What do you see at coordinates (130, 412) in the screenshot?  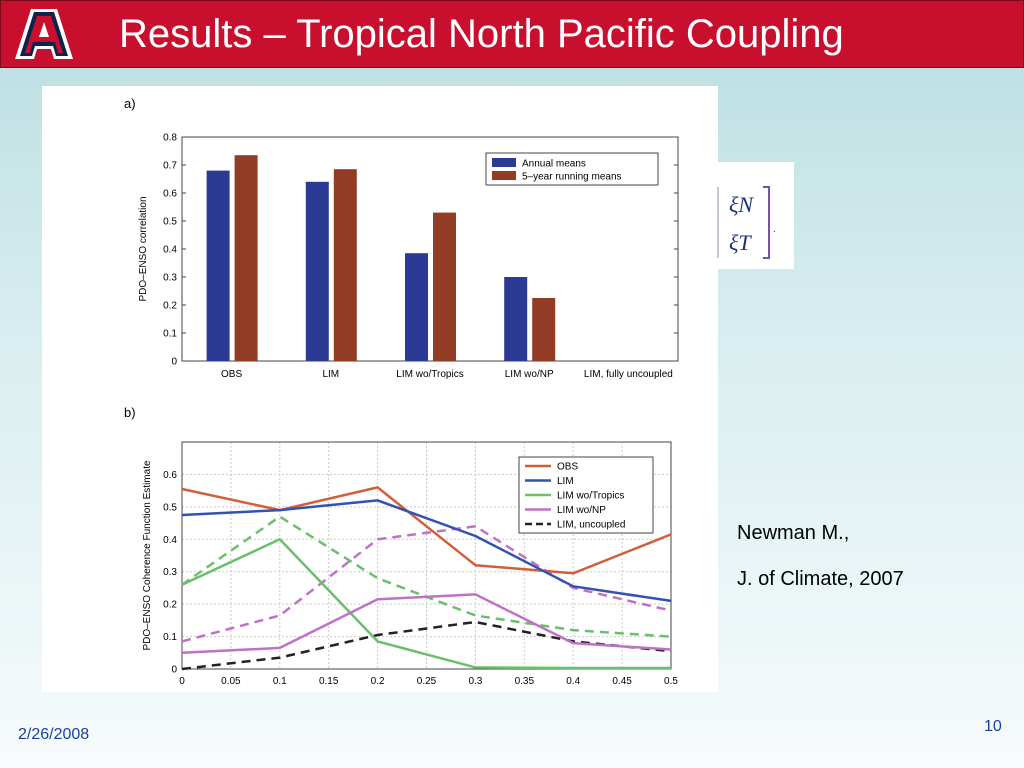 I see `panel-b-label: b)` at bounding box center [130, 412].